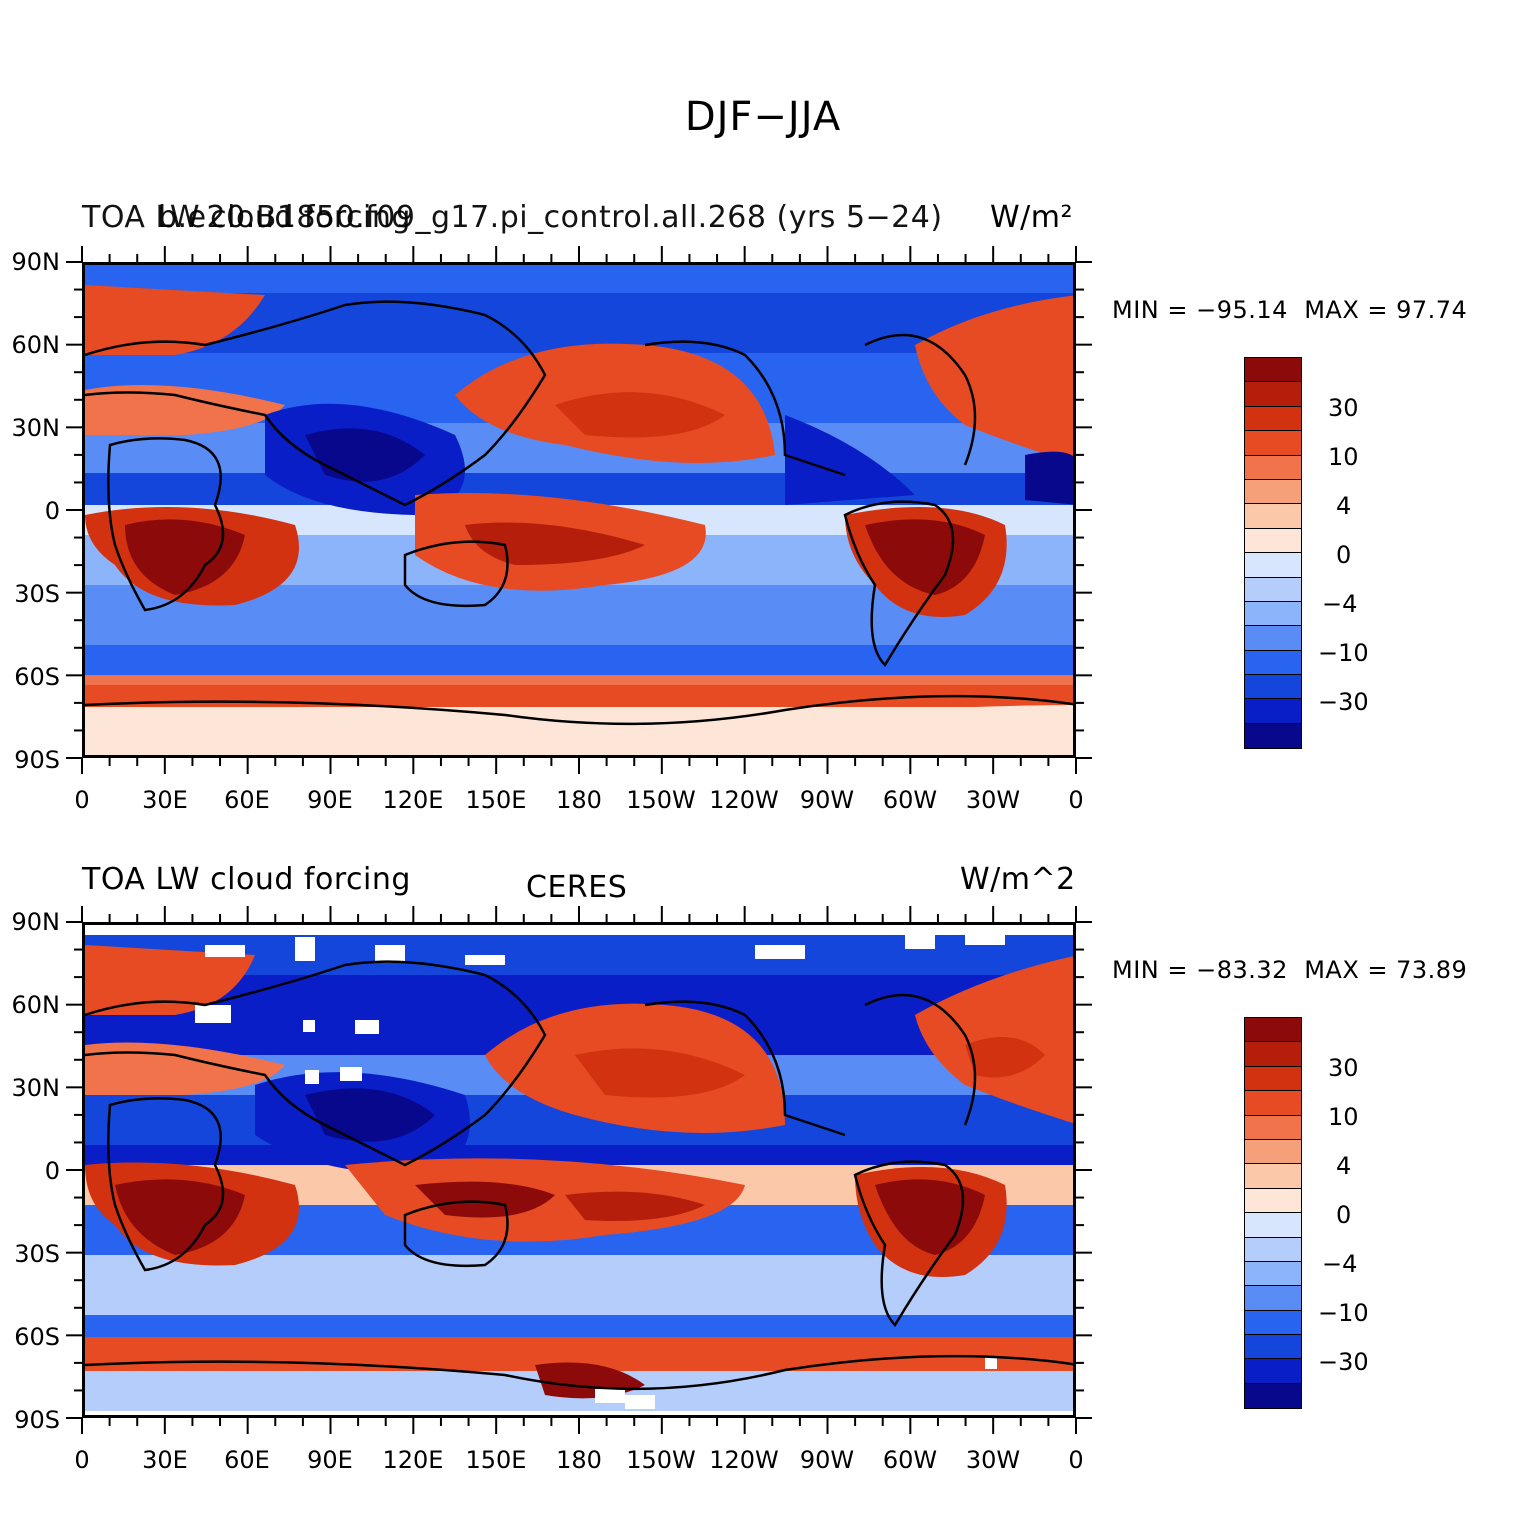 The width and height of the screenshot is (1526, 1538). What do you see at coordinates (763, 117) in the screenshot?
I see `figure-title: DJF−JJA` at bounding box center [763, 117].